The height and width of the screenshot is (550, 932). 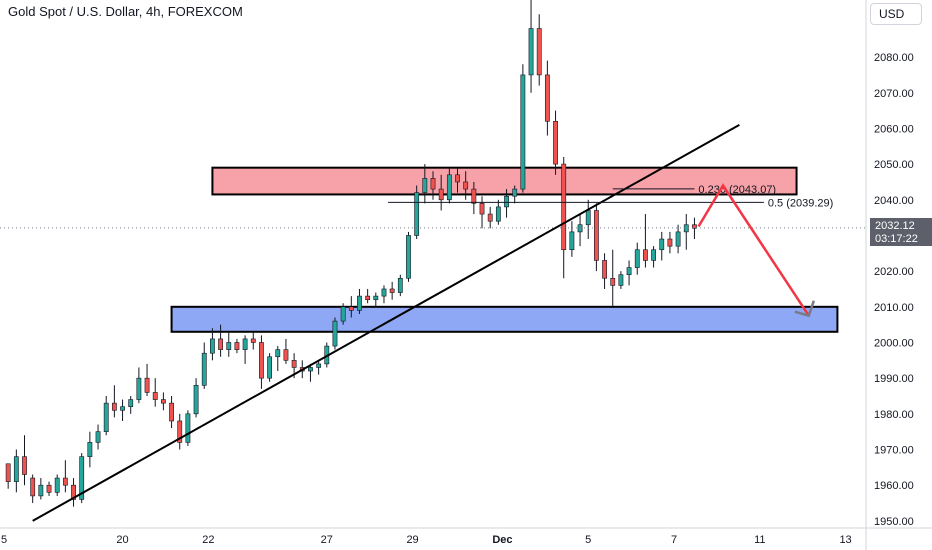 I want to click on price-tick-label: 2000.00, so click(x=894, y=343).